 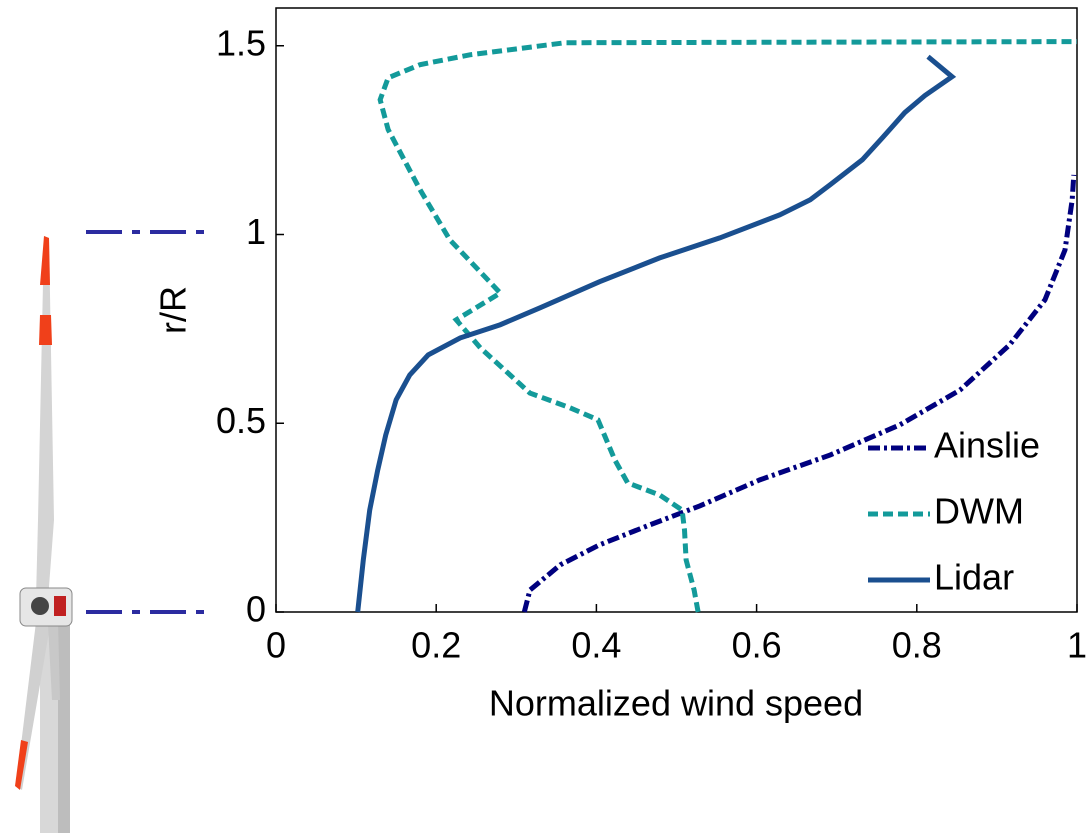 I want to click on x-tick-label: 0.8, so click(x=917, y=645).